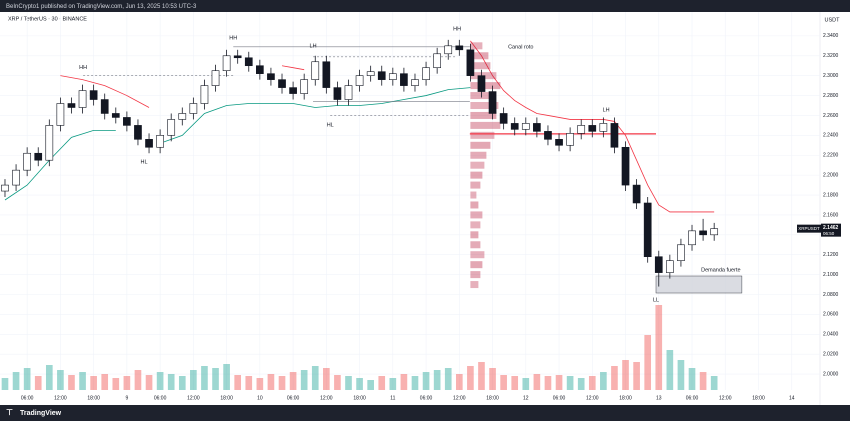 This screenshot has width=850, height=421. What do you see at coordinates (831, 275) in the screenshot?
I see `y-tick-label: 2.1000` at bounding box center [831, 275].